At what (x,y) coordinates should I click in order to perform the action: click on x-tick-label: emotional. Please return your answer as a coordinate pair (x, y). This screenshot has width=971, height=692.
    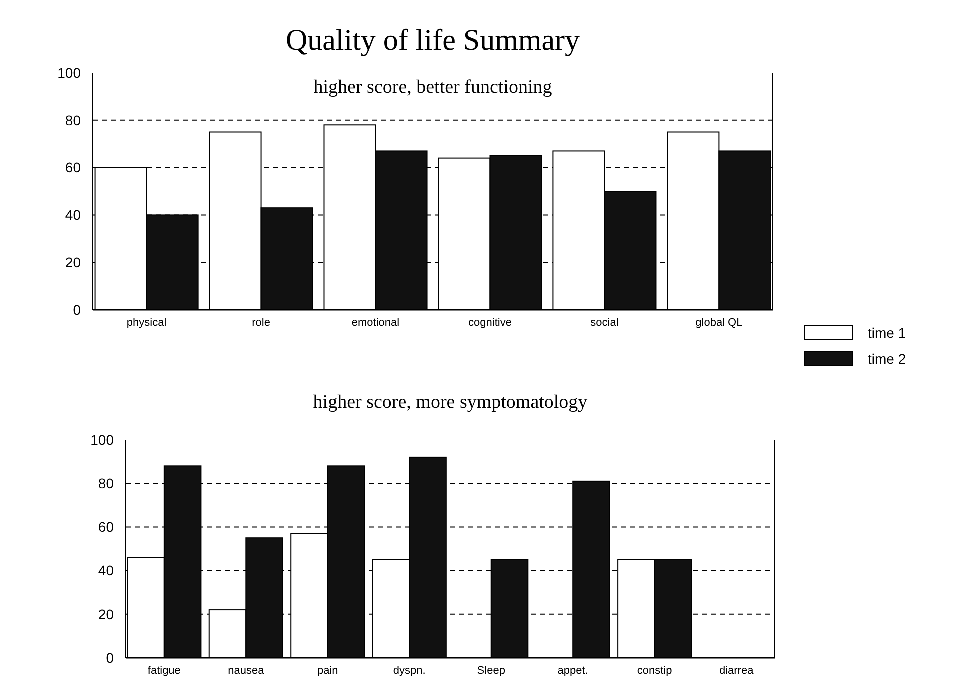
    Looking at the image, I should click on (376, 323).